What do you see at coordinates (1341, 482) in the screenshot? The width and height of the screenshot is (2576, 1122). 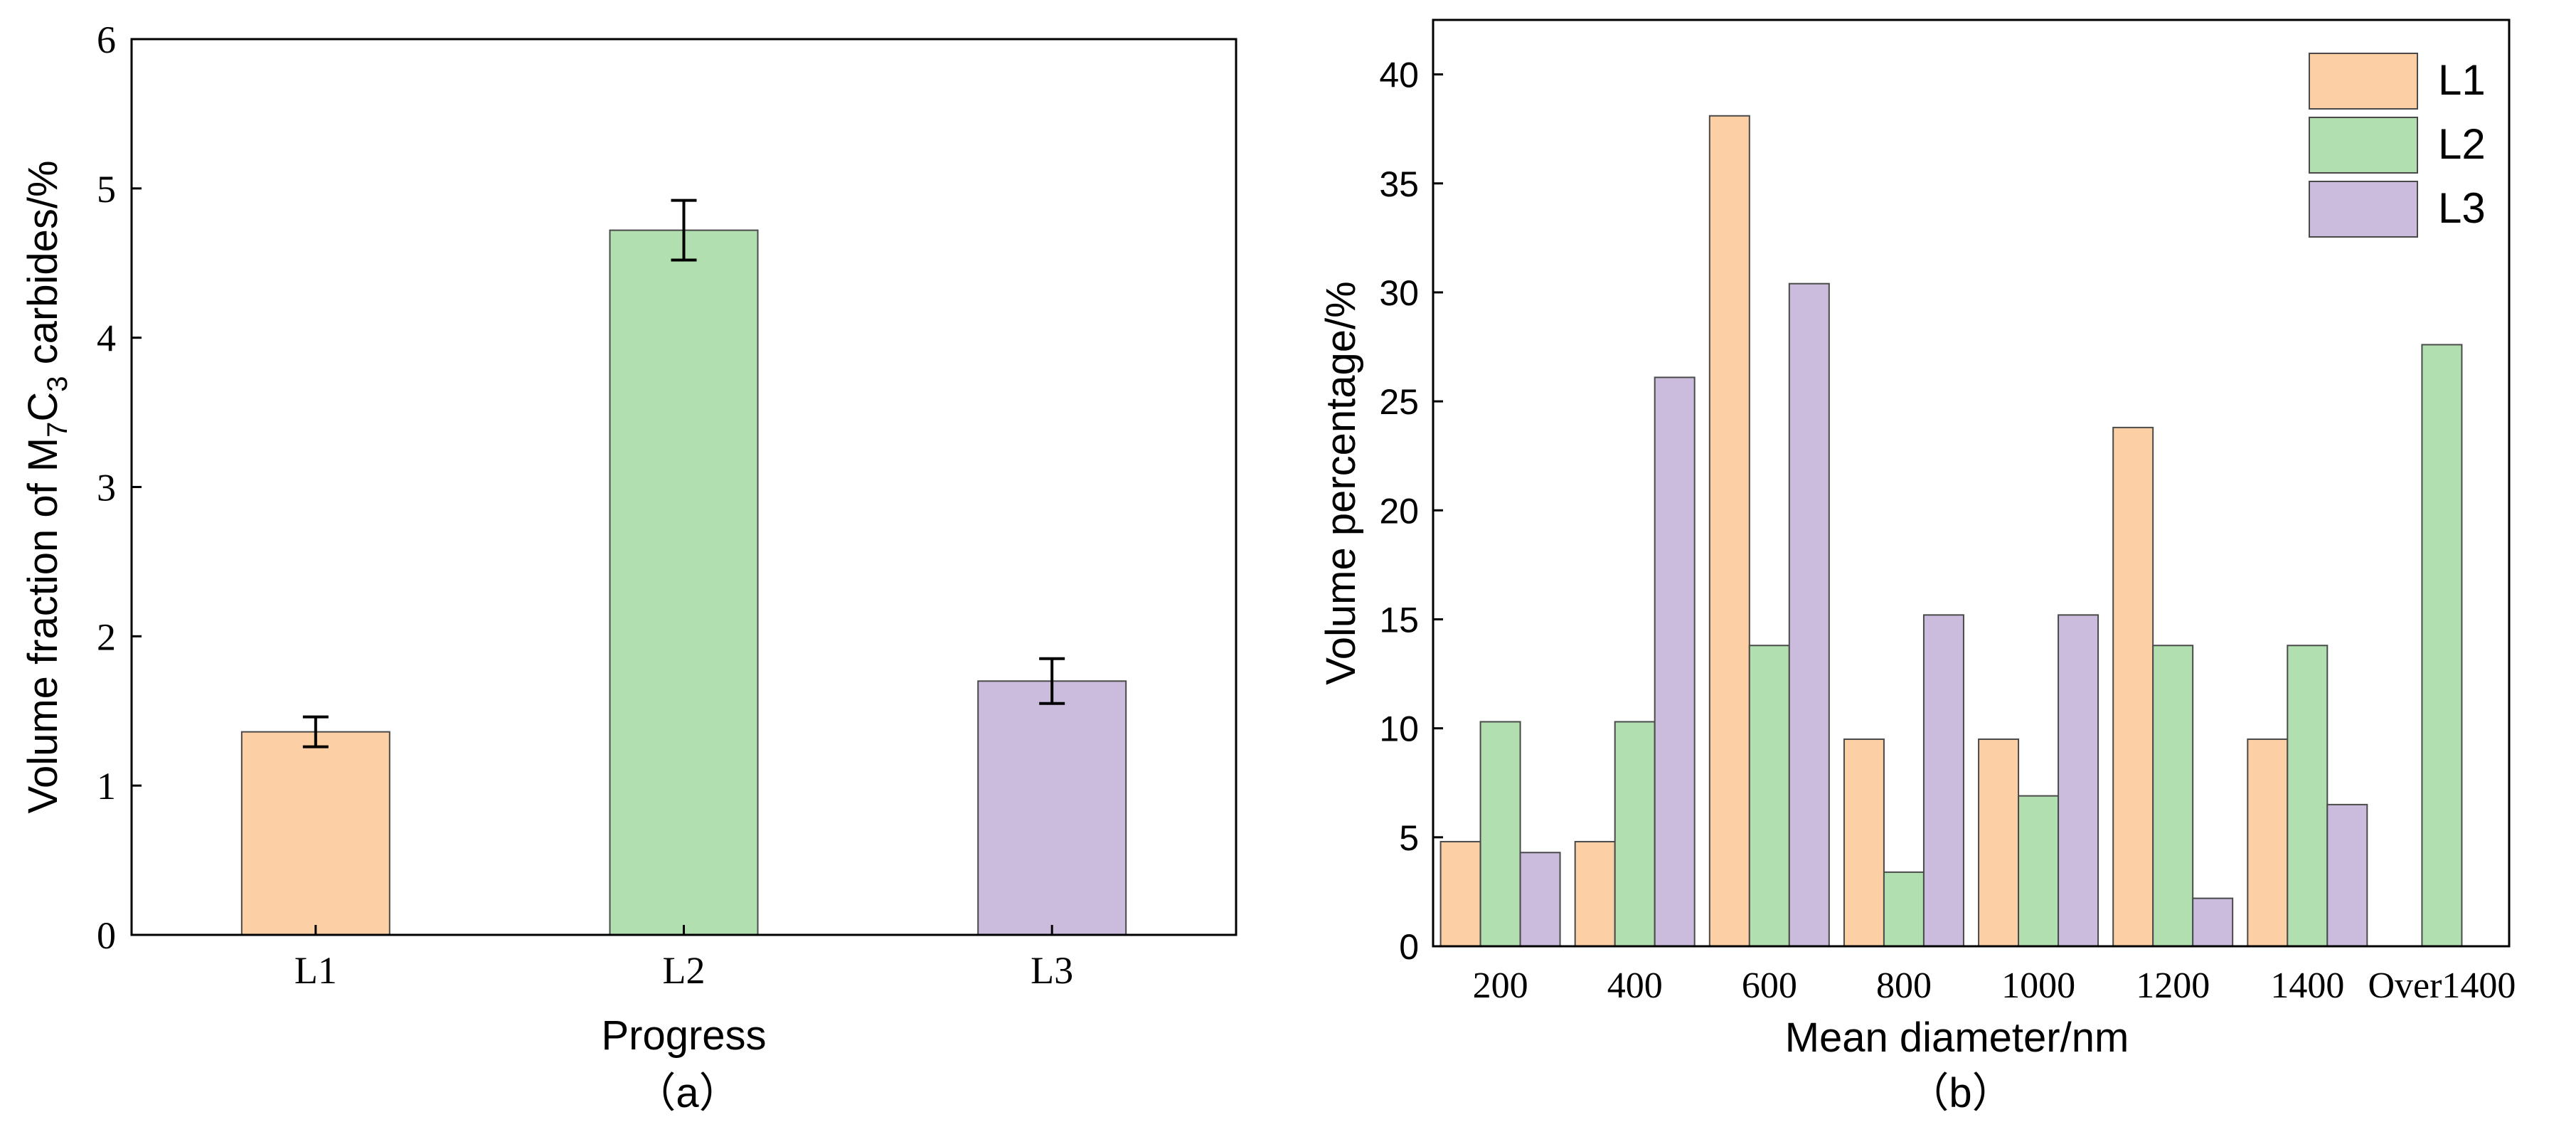 I see `panel-b-y-axis-label: Volume percentage/%` at bounding box center [1341, 482].